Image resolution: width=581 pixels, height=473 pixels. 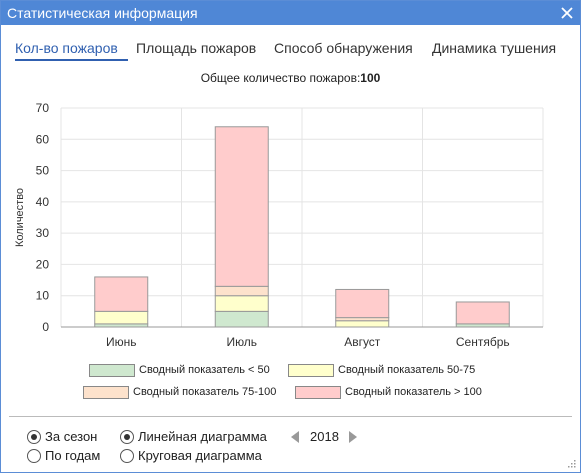 I want to click on y-tick-label: 60, so click(x=43, y=139).